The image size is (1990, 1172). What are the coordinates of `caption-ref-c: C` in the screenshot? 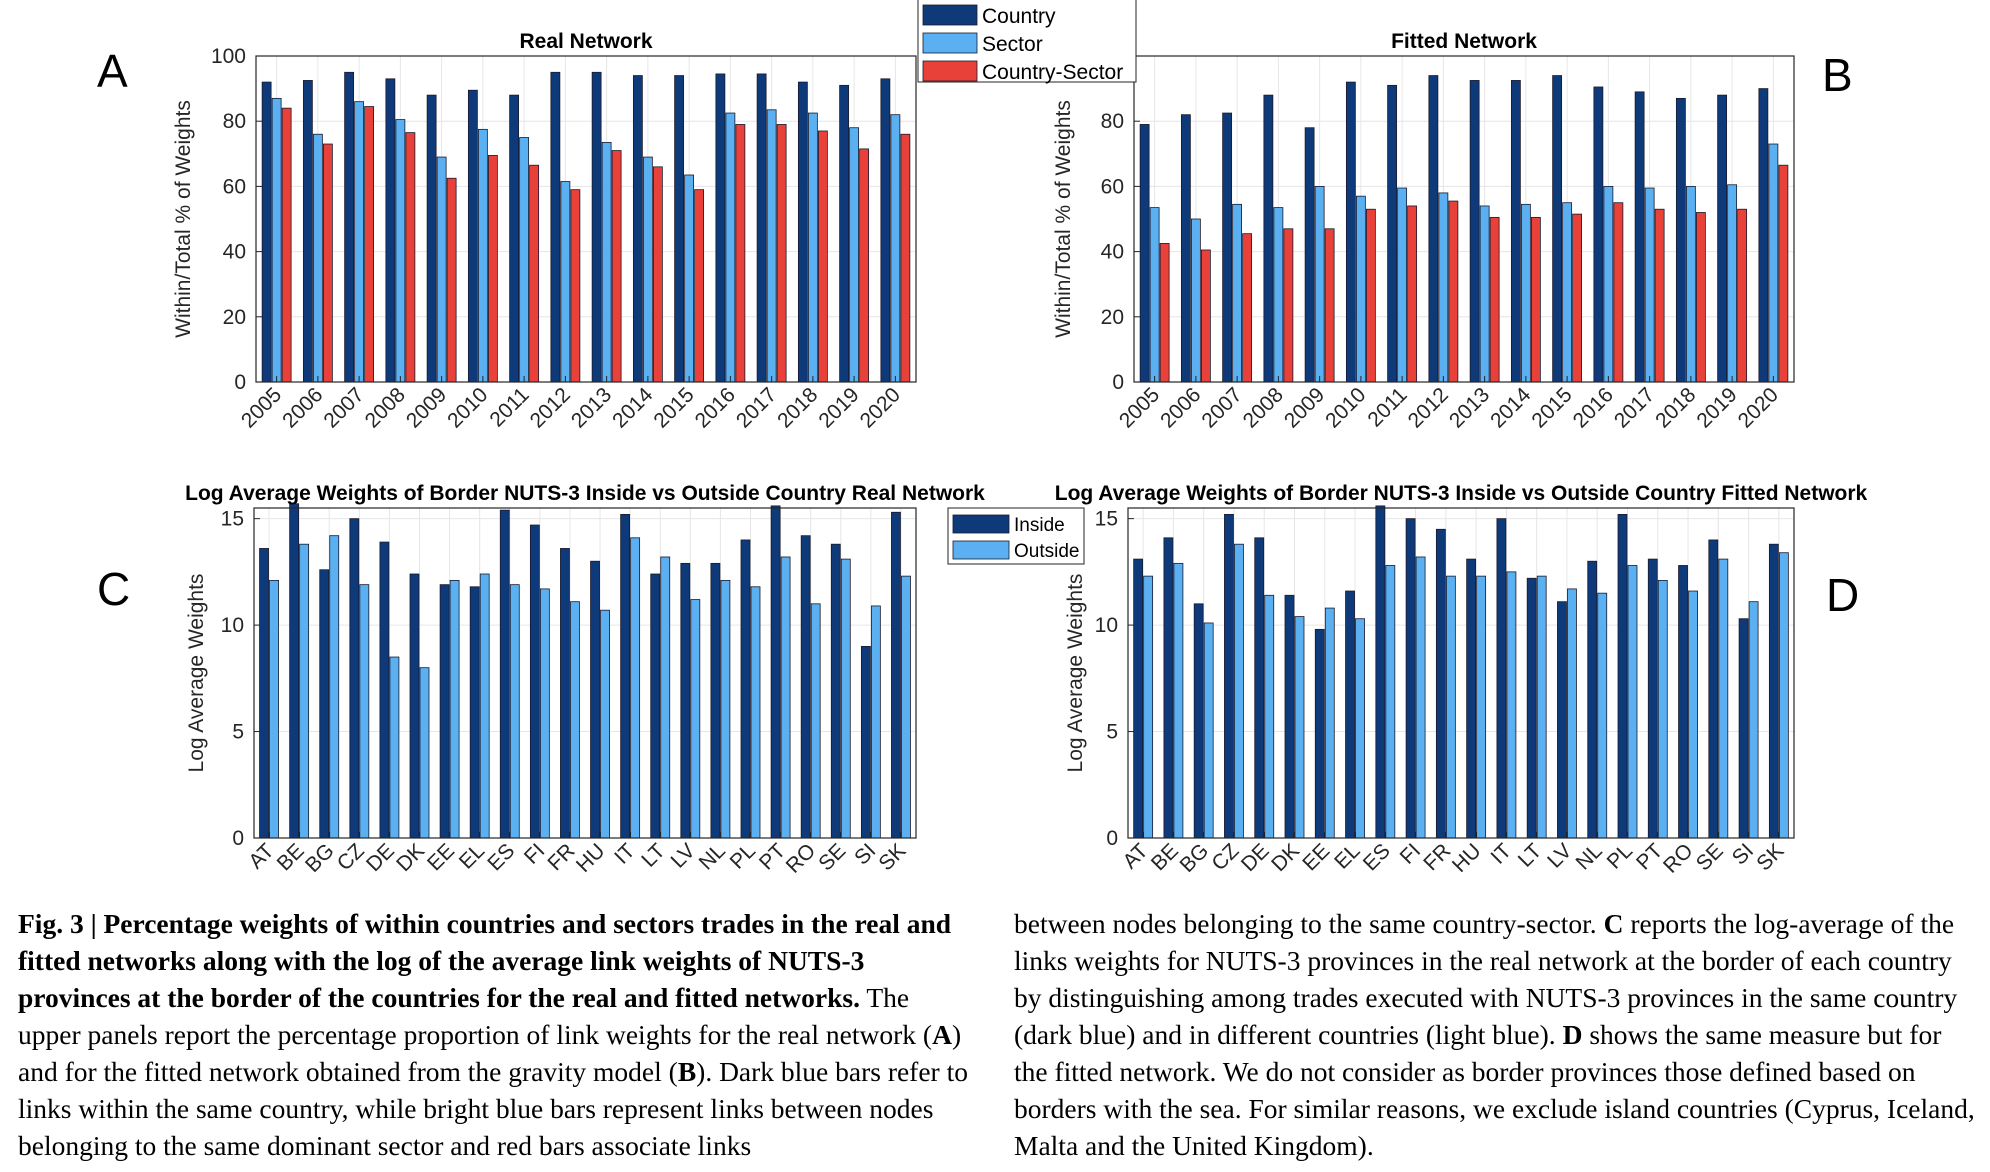 It's located at (1613, 923).